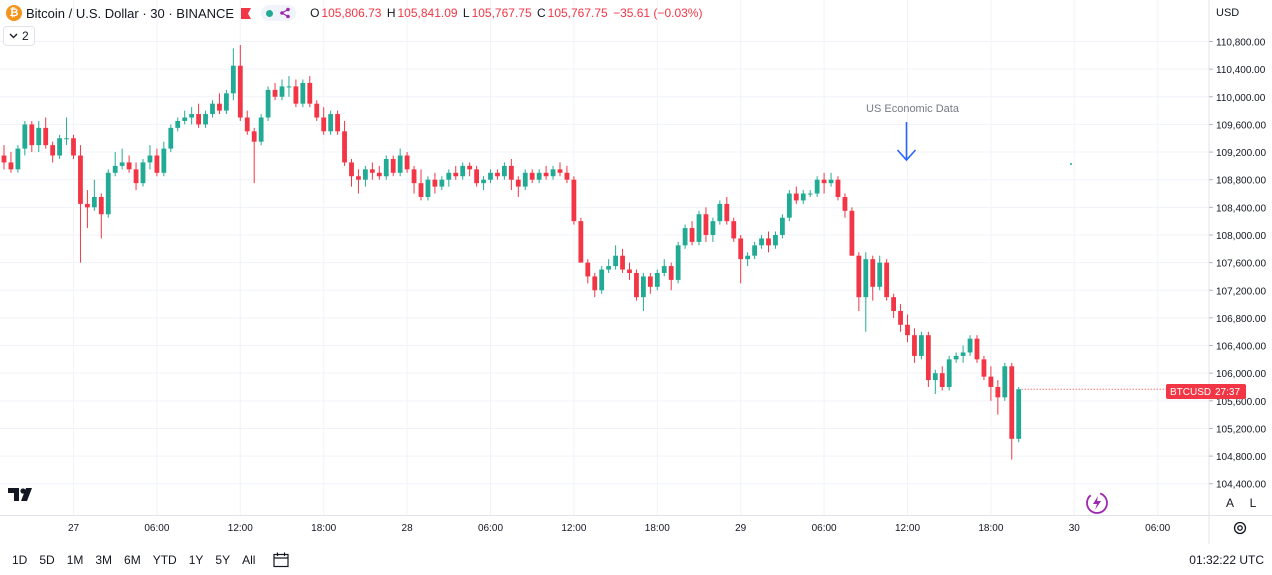  What do you see at coordinates (130, 13) in the screenshot?
I see `symbol-title: Bitcoin / U.S. Dollar · 30 · BINANCE` at bounding box center [130, 13].